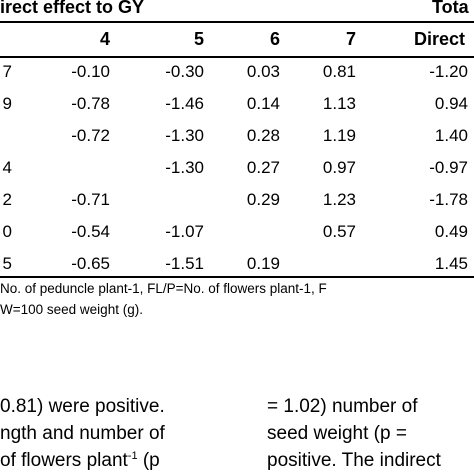 The image size is (474, 474). Describe the element at coordinates (198, 39) in the screenshot. I see `column-header-5: 5` at that location.